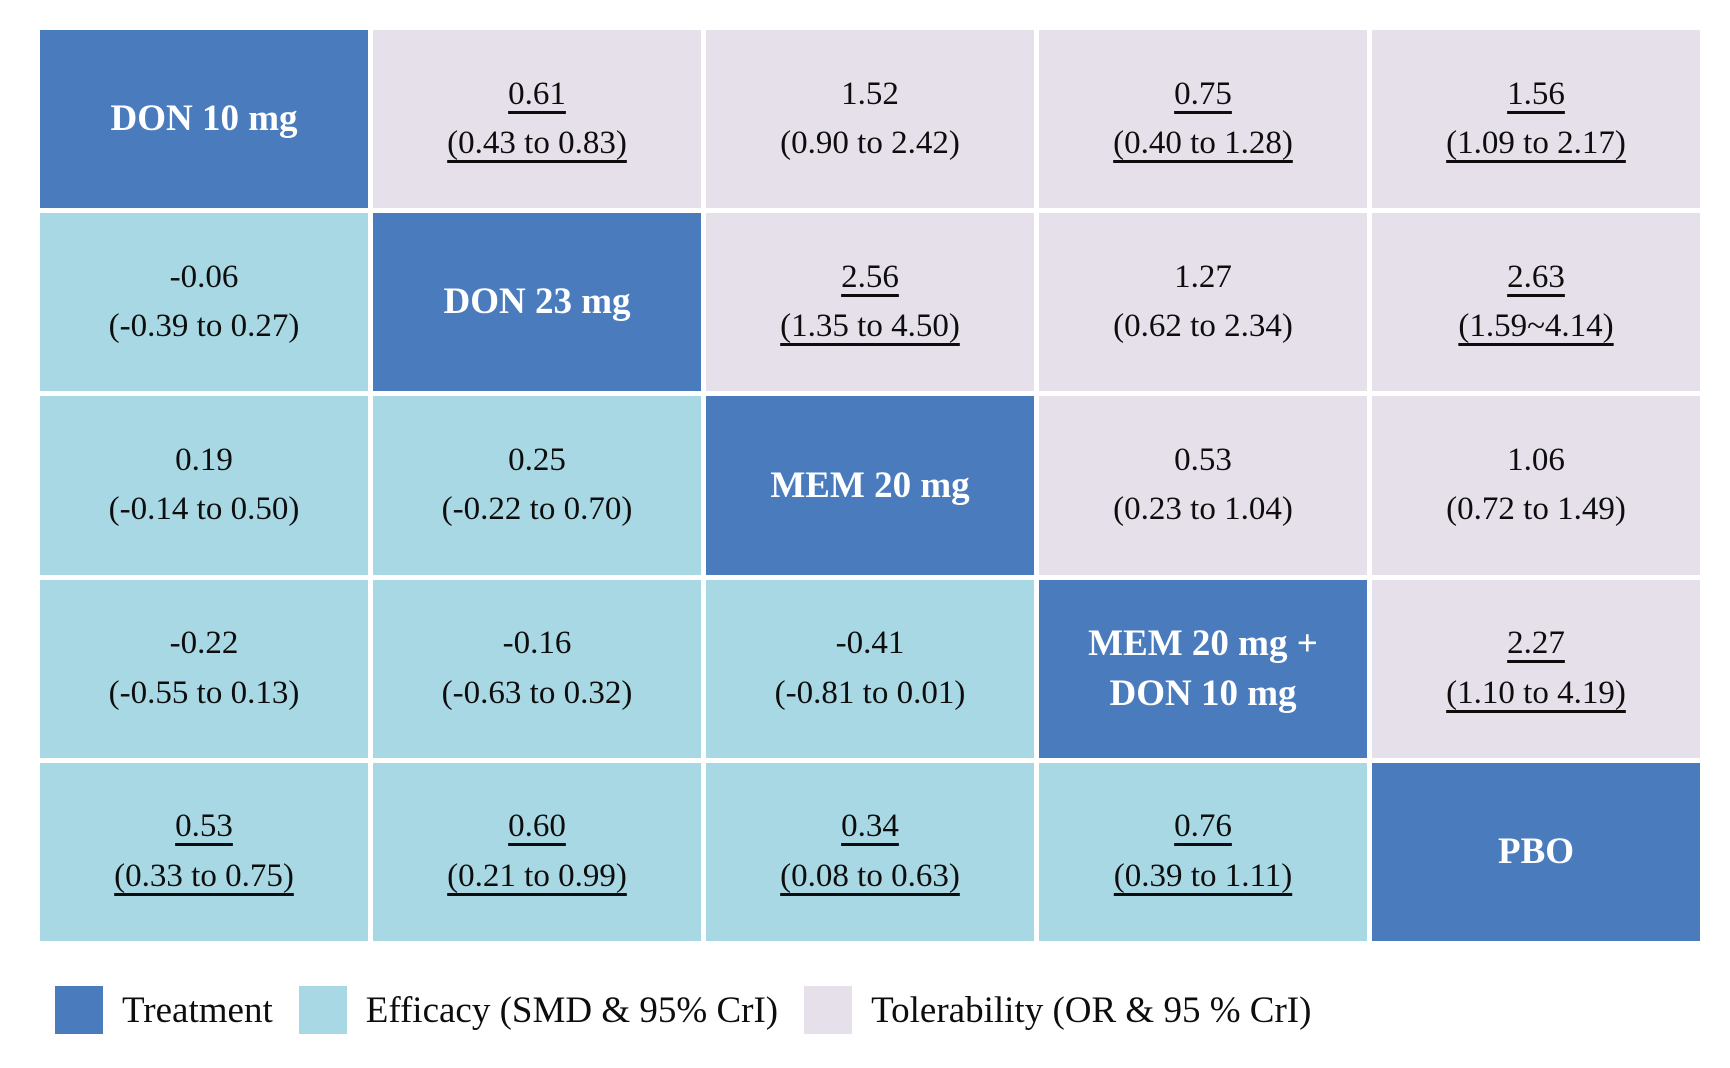  What do you see at coordinates (537, 668) in the screenshot?
I see `efficacy-cell: -0.16 (-0.63 to 0.32)` at bounding box center [537, 668].